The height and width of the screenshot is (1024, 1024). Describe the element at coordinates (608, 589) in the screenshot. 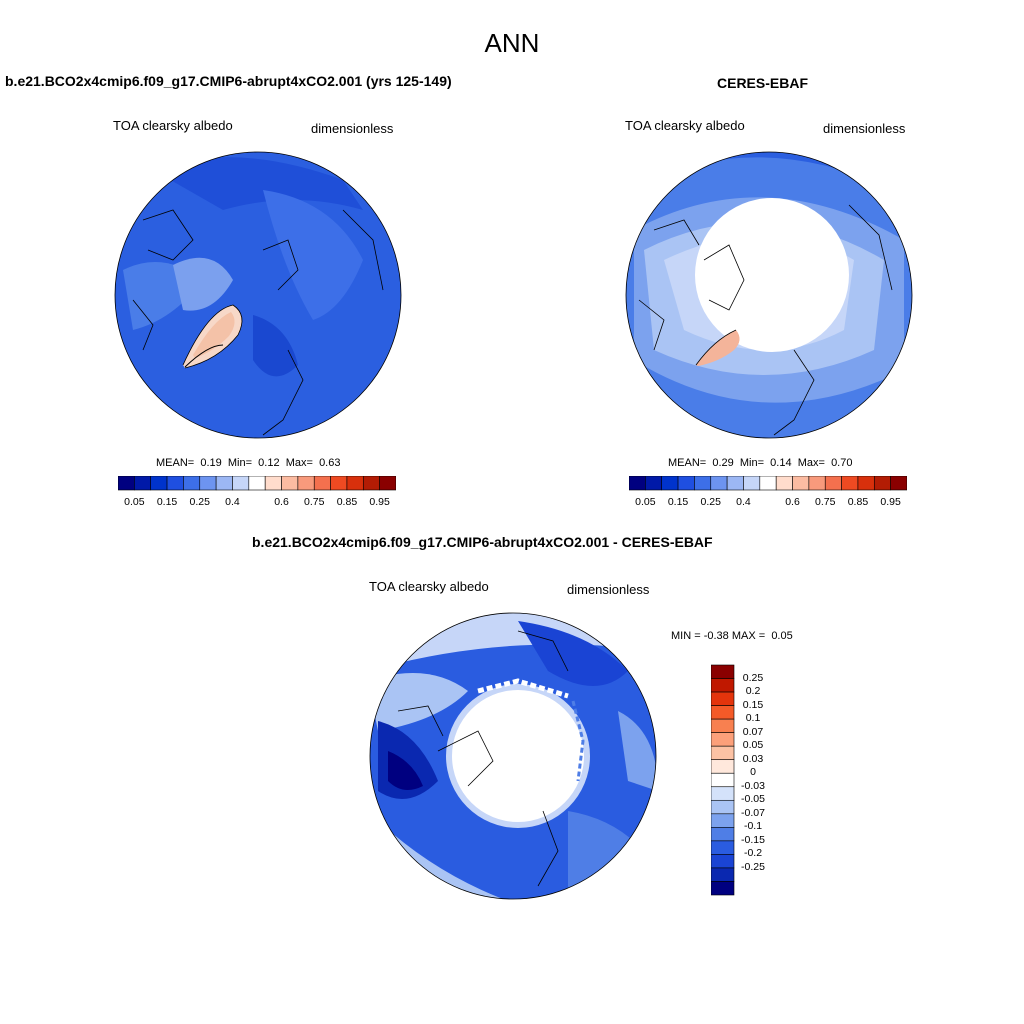

I see `panel3-units: dimensionless` at that location.